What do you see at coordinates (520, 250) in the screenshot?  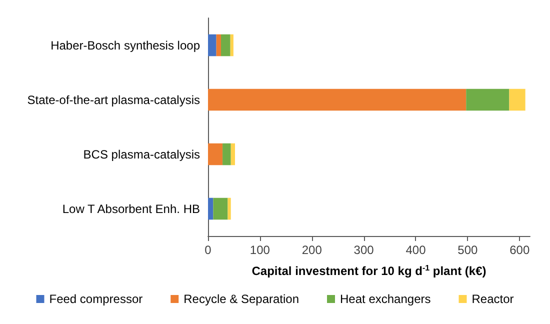 I see `x-tick-label: 600` at bounding box center [520, 250].